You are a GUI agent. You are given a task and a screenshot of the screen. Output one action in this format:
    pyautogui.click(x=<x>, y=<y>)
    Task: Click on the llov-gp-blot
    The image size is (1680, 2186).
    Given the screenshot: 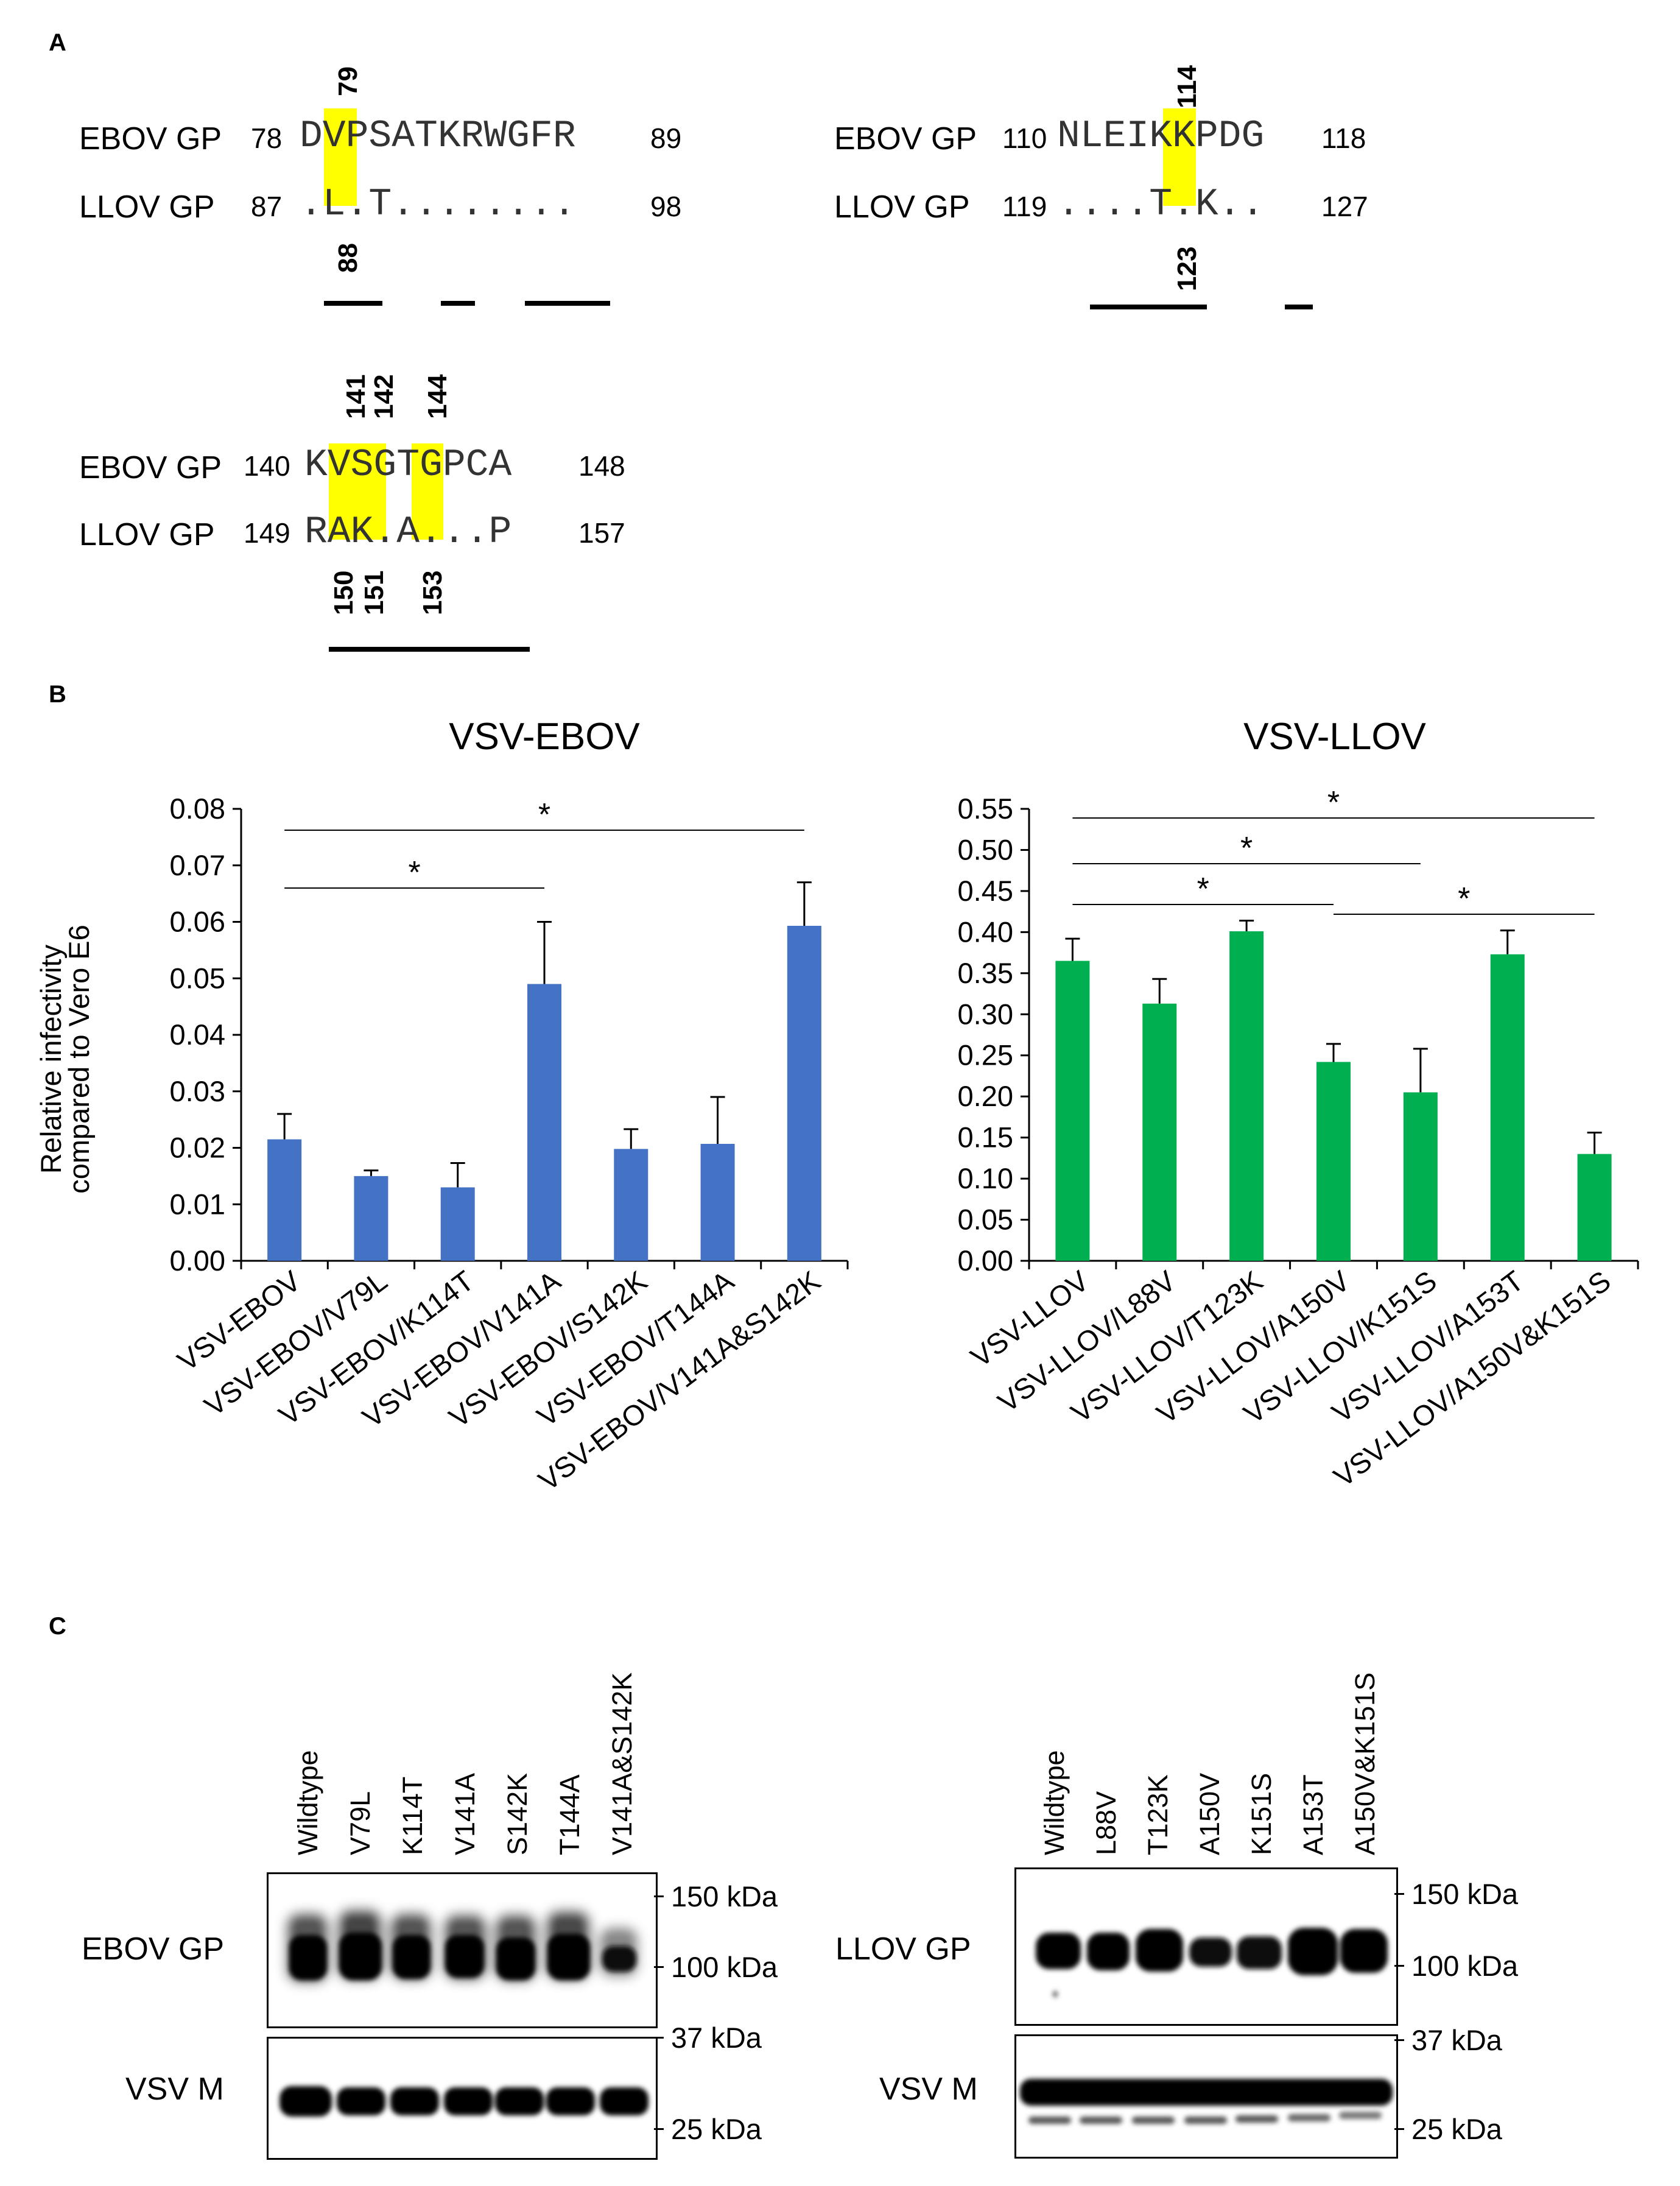 What is the action you would take?
    pyautogui.click(x=1206, y=1946)
    